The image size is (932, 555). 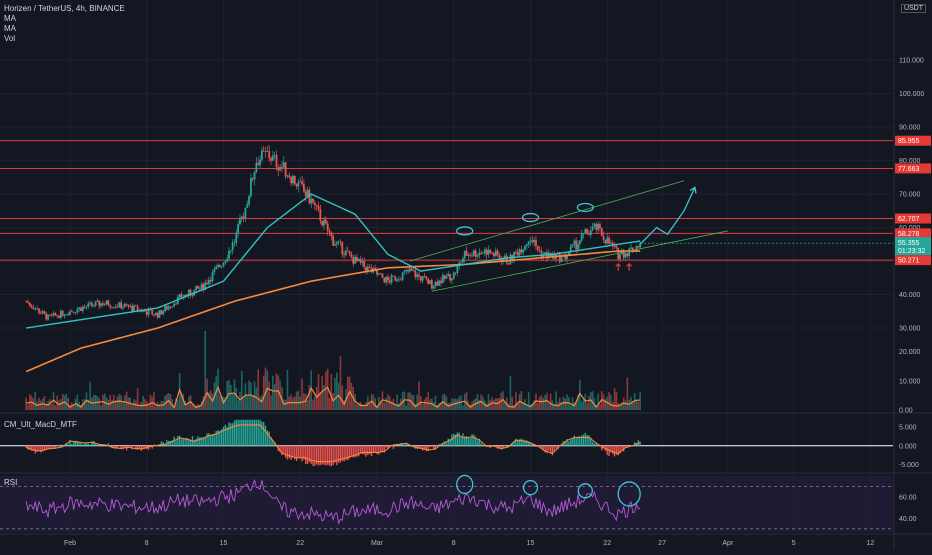 I want to click on current-price-label: 55.355, so click(x=909, y=243).